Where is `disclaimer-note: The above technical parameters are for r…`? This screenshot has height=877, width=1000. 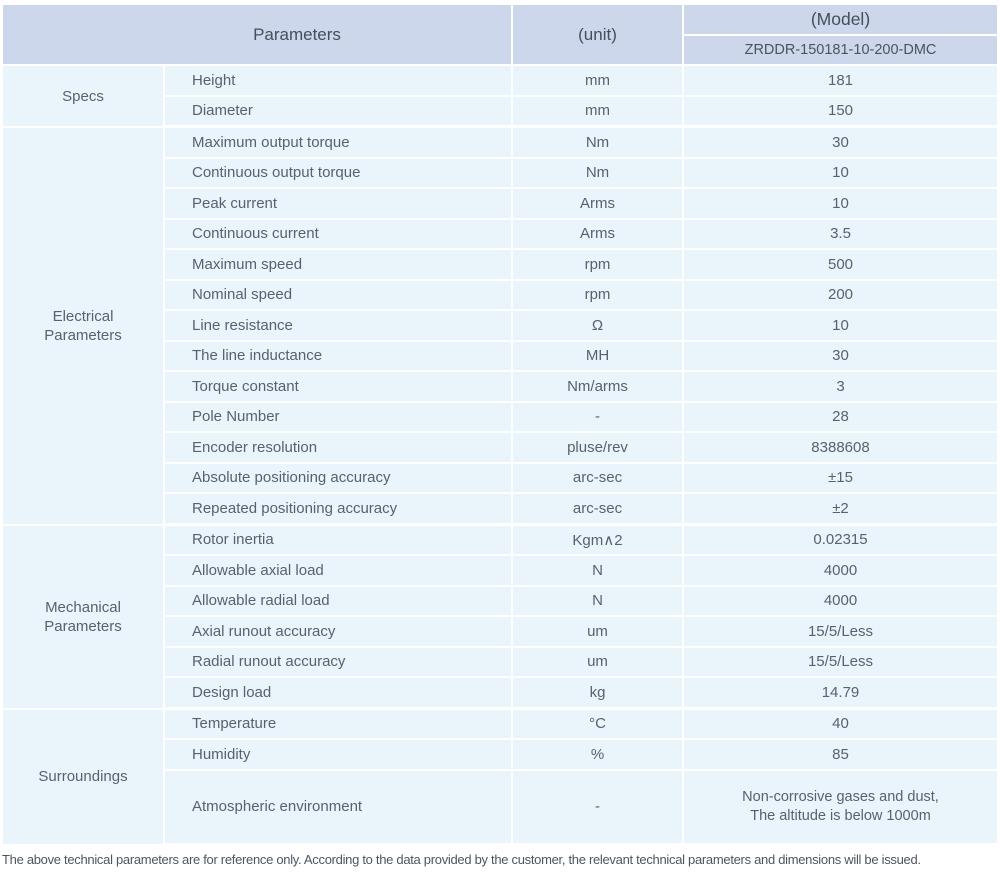
disclaimer-note: The above technical parameters are for r… is located at coordinates (461, 859).